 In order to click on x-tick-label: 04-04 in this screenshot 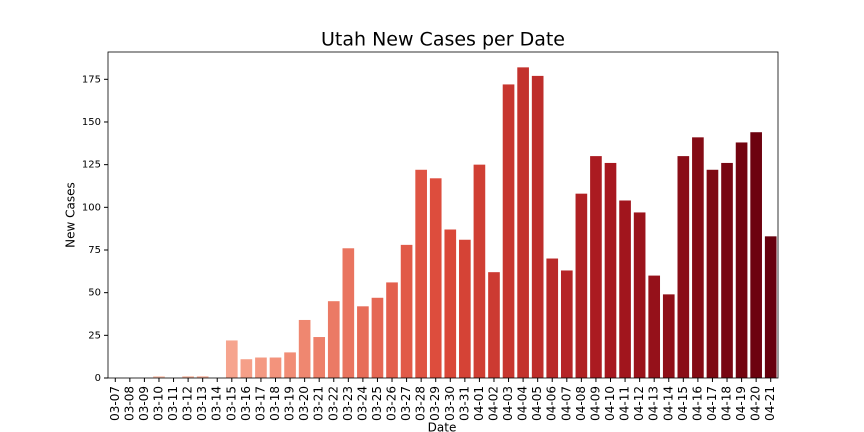, I will do `click(523, 403)`.